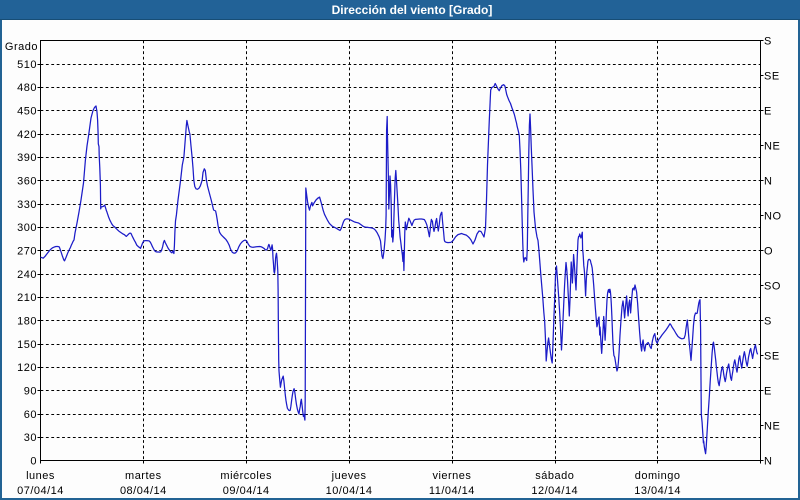 Image resolution: width=800 pixels, height=500 pixels. I want to click on svg-text: 450, so click(27, 112).